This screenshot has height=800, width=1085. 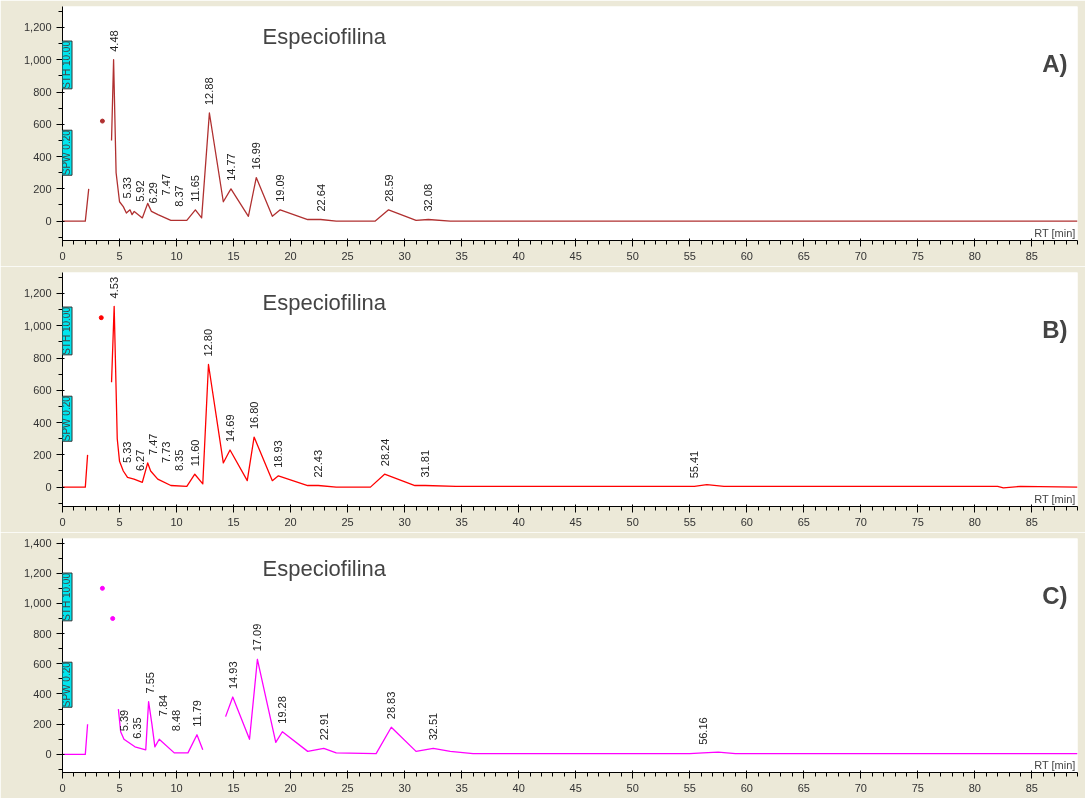 I want to click on y-tick-label: 1,400, so click(x=37, y=543).